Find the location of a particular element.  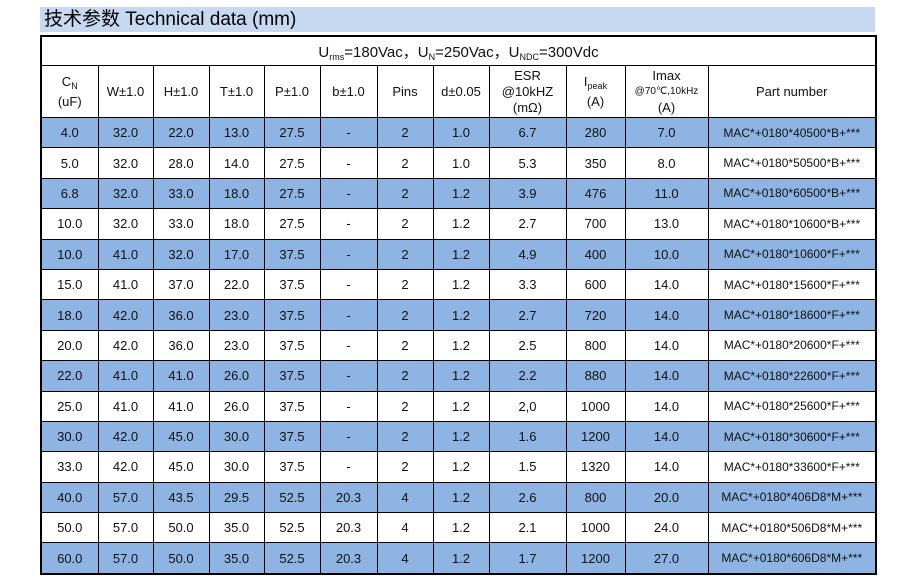

conditions-text: =250Vac，U is located at coordinates (477, 52).